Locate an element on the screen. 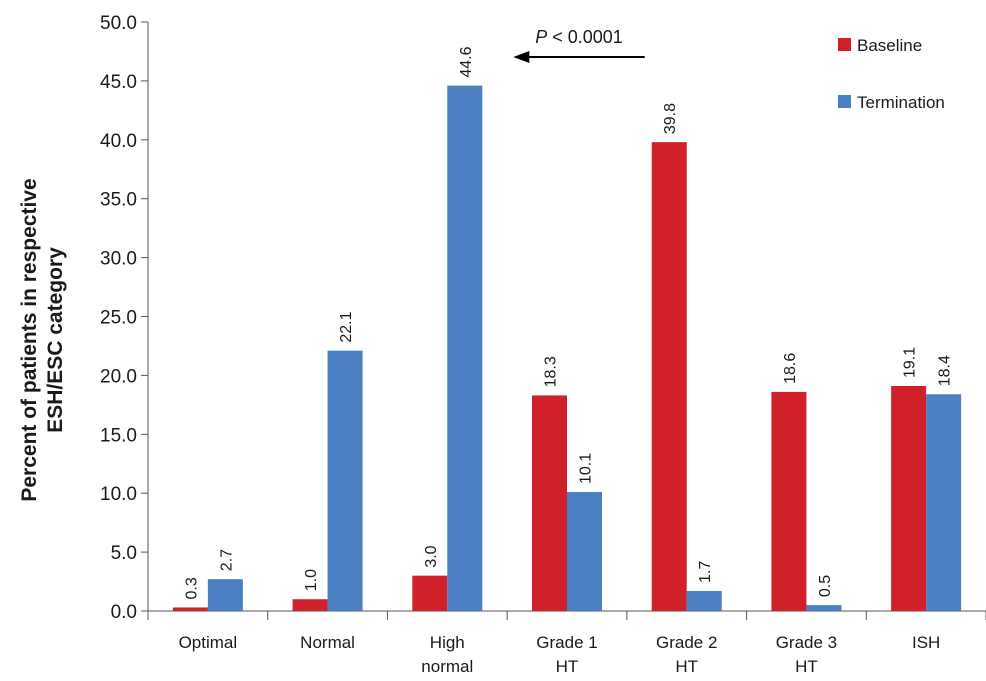  data-label-termination-3: 10.1 is located at coordinates (586, 468).